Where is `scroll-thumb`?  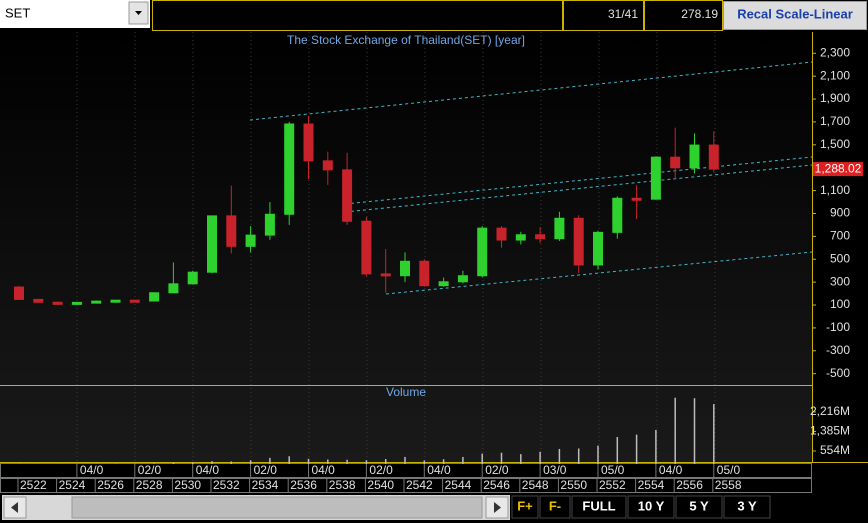 scroll-thumb is located at coordinates (277, 507).